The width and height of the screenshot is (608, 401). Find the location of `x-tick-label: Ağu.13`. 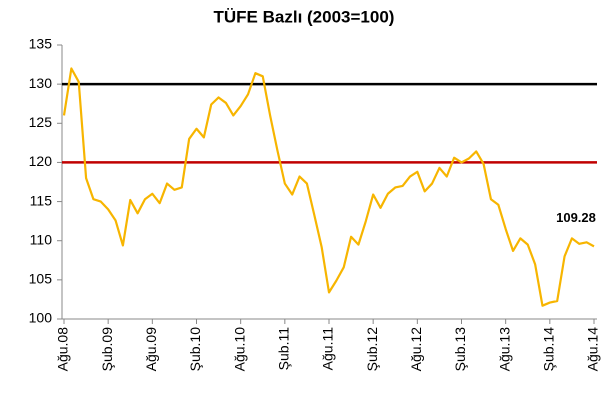

x-tick-label: Ağu.13 is located at coordinates (504, 349).